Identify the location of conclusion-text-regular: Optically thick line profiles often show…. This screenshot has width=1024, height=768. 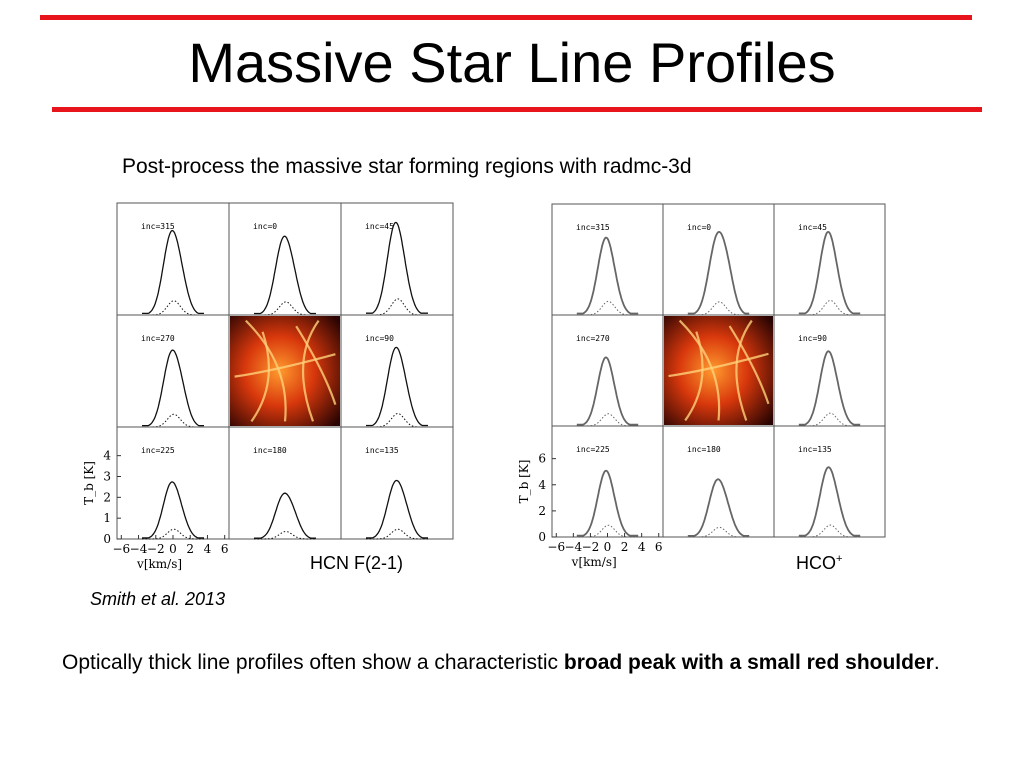
(313, 662).